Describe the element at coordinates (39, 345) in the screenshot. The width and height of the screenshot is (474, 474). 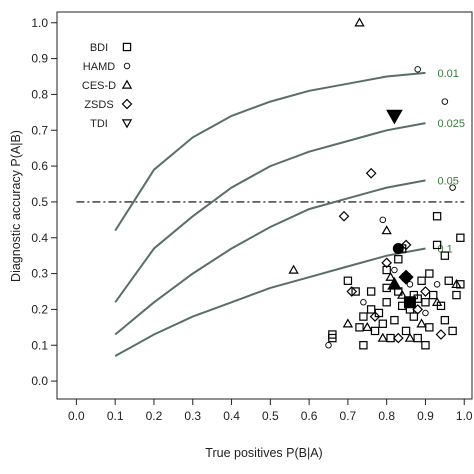
I see `y-tick-label: 0.1` at that location.